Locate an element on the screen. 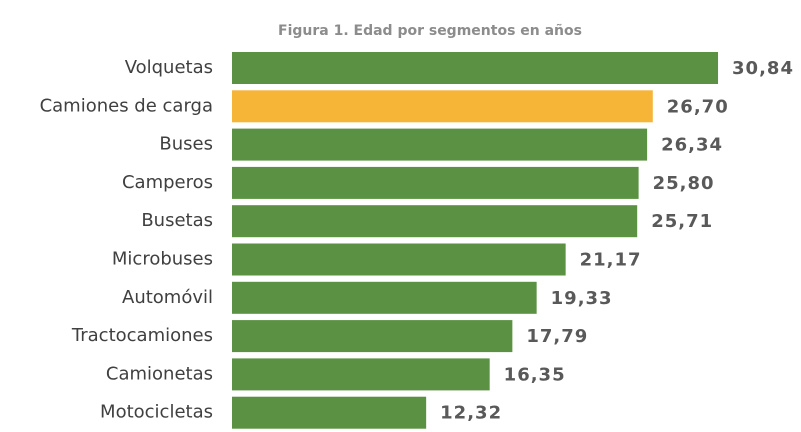 Image resolution: width=801 pixels, height=432 pixels. category-label: Camiones de carga is located at coordinates (126, 105).